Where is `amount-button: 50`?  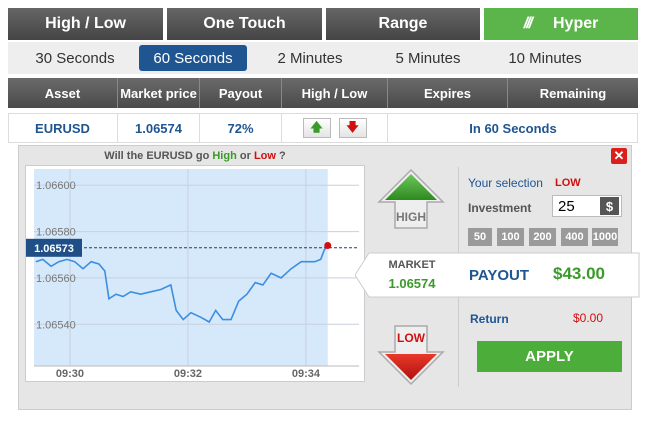
amount-button: 50 is located at coordinates (480, 237).